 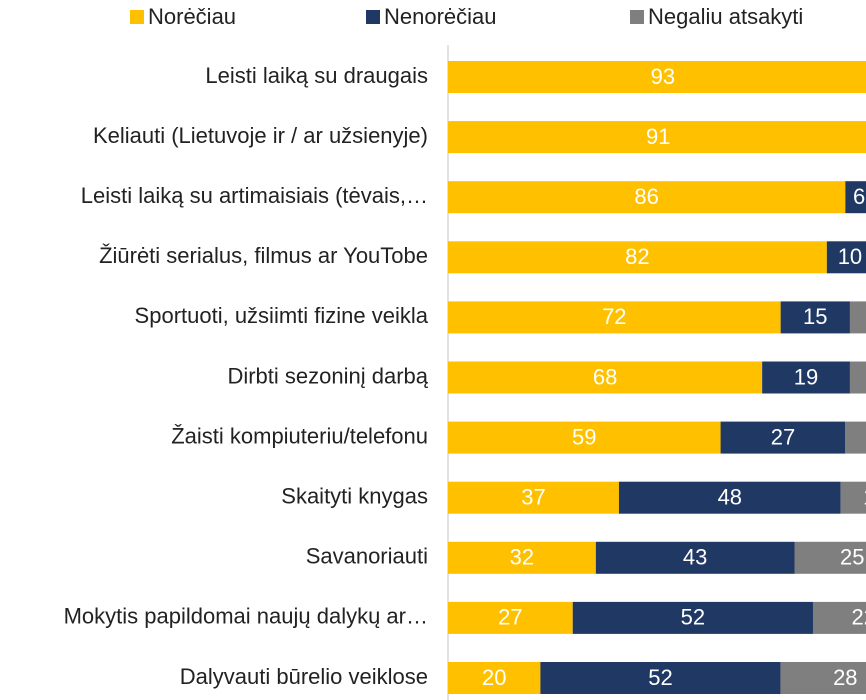 I want to click on category-label: Žiūrėti serialus, filmus ar YouTobe, so click(x=263, y=255).